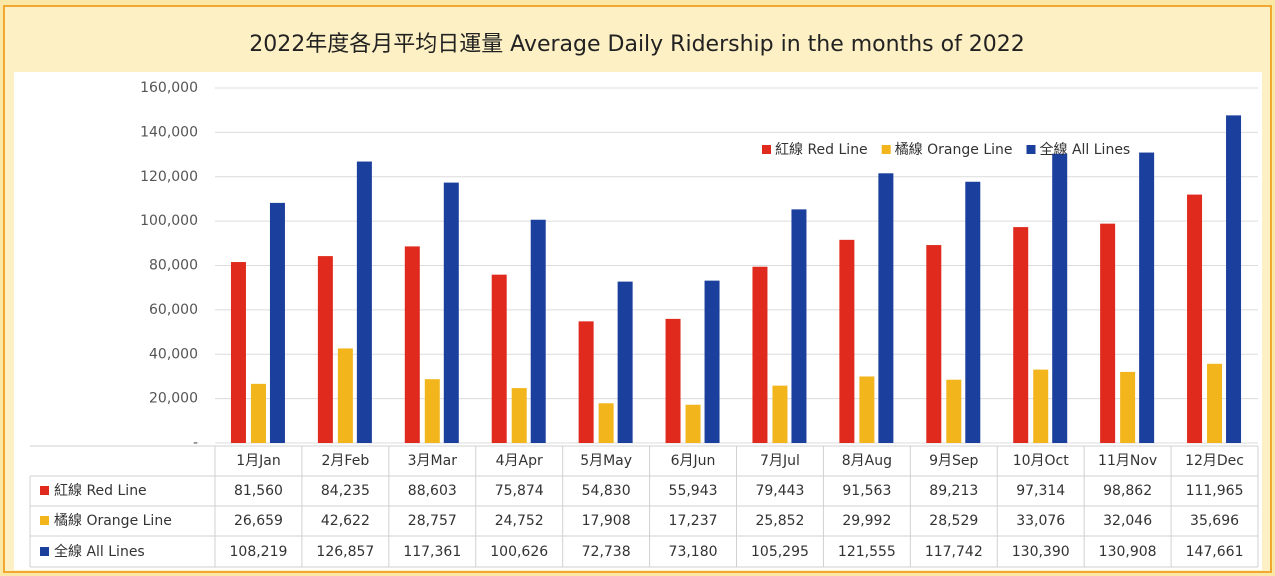 This screenshot has width=1275, height=576. What do you see at coordinates (1127, 461) in the screenshot?
I see `x-tick-label: 11月Nov` at bounding box center [1127, 461].